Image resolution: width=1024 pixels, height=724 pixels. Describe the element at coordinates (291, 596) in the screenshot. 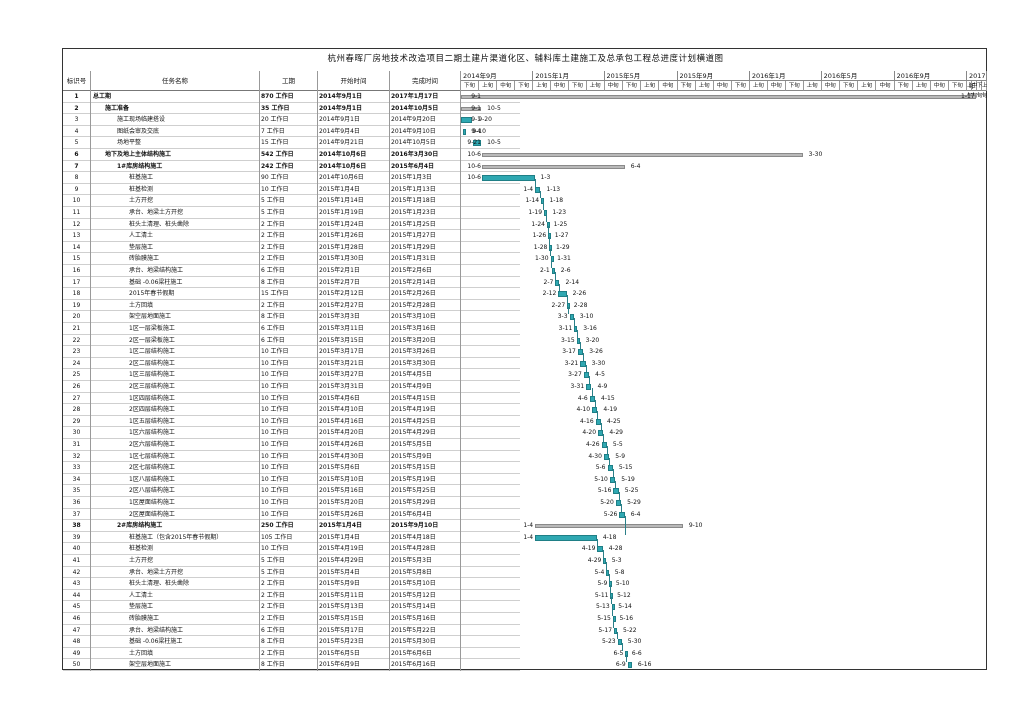

I see `table-row: 44 人工清土 2 工作日 2015年5月11日 2015年5月12日` at that location.